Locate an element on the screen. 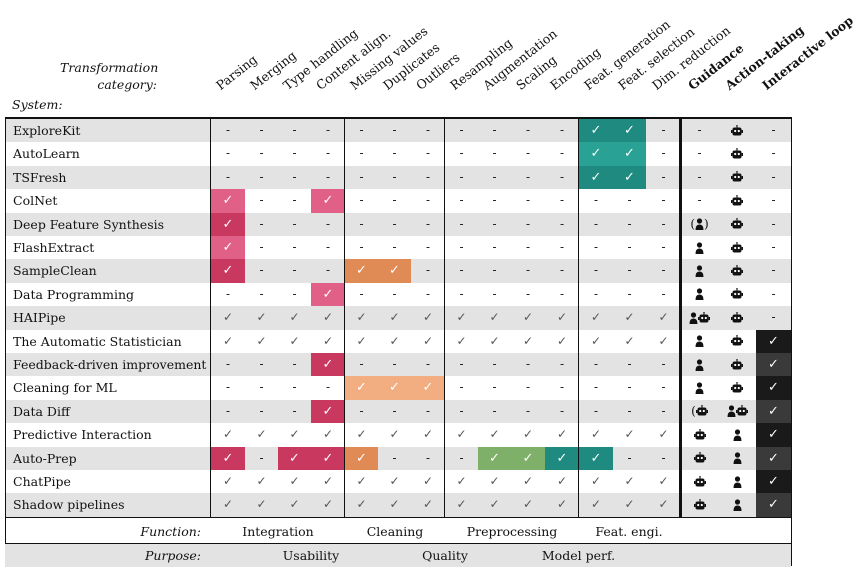 This screenshot has width=857, height=570. corner-system-label: System: is located at coordinates (37, 104).